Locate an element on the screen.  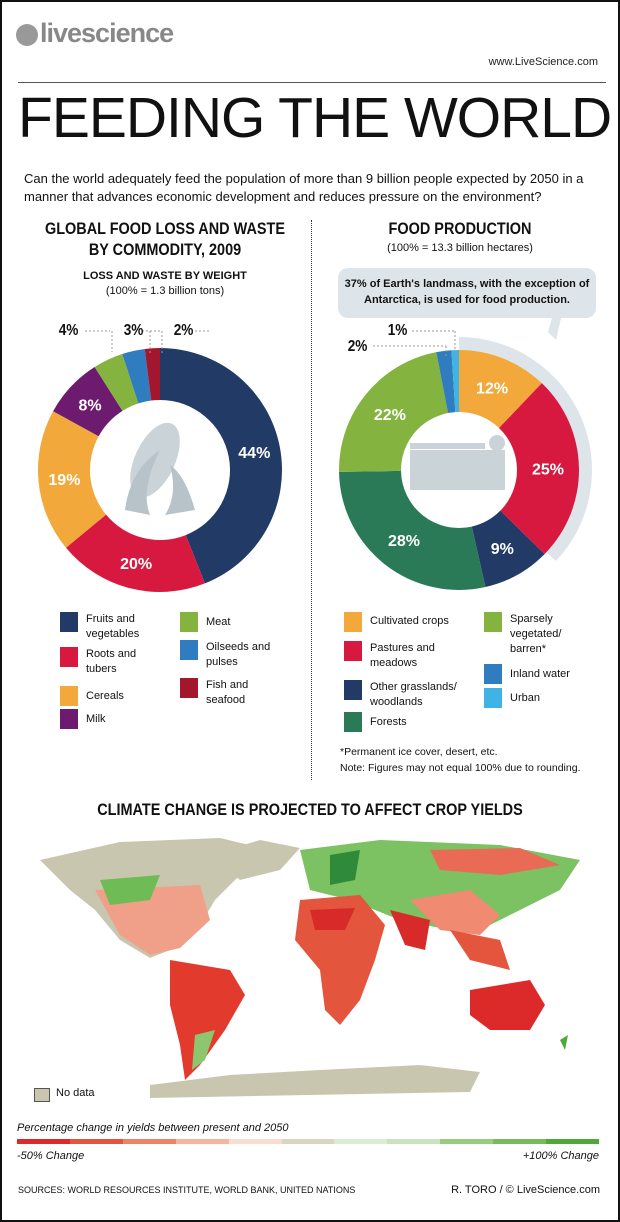
slice-inland-water is located at coordinates (446, 382).